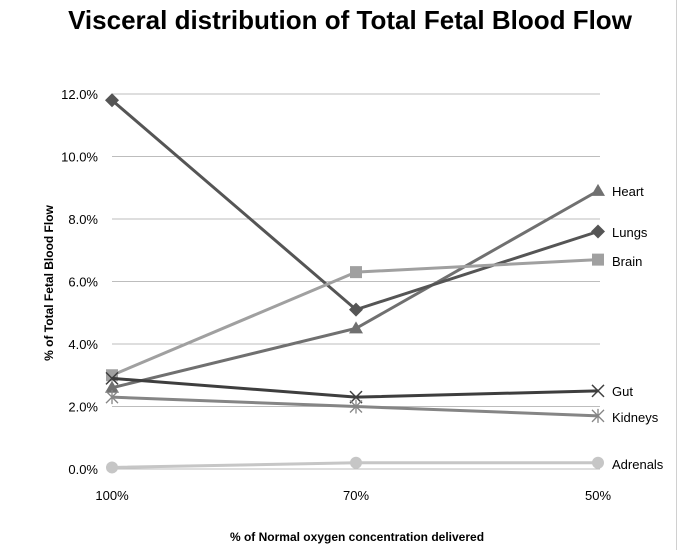  Describe the element at coordinates (635, 417) in the screenshot. I see `series-label-kidneys: Kidneys` at that location.